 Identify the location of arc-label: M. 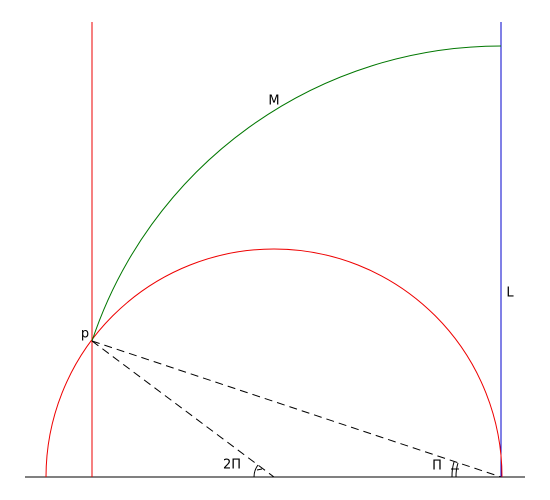
(273, 101).